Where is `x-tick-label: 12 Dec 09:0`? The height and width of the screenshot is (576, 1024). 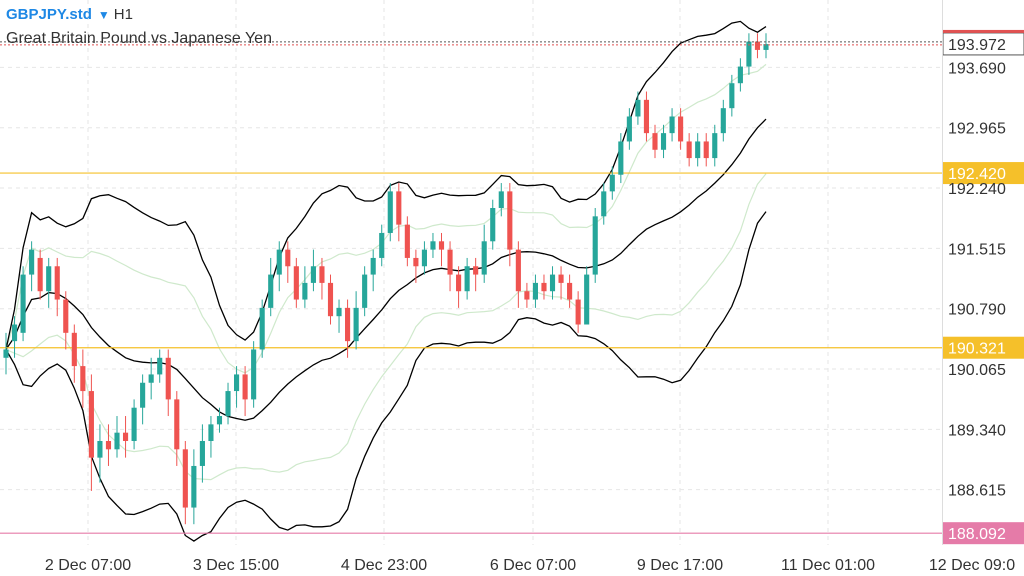
x-tick-label: 12 Dec 09:0 is located at coordinates (972, 565).